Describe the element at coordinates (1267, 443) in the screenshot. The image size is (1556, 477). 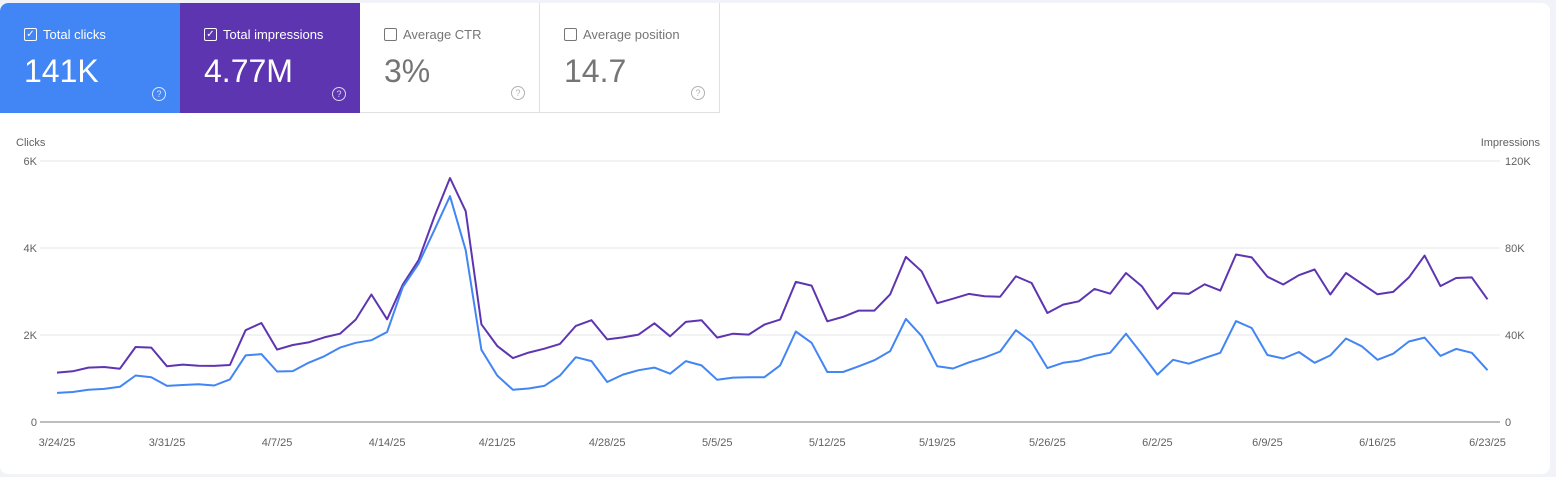
I see `x-tick-label: 6/9/25` at that location.